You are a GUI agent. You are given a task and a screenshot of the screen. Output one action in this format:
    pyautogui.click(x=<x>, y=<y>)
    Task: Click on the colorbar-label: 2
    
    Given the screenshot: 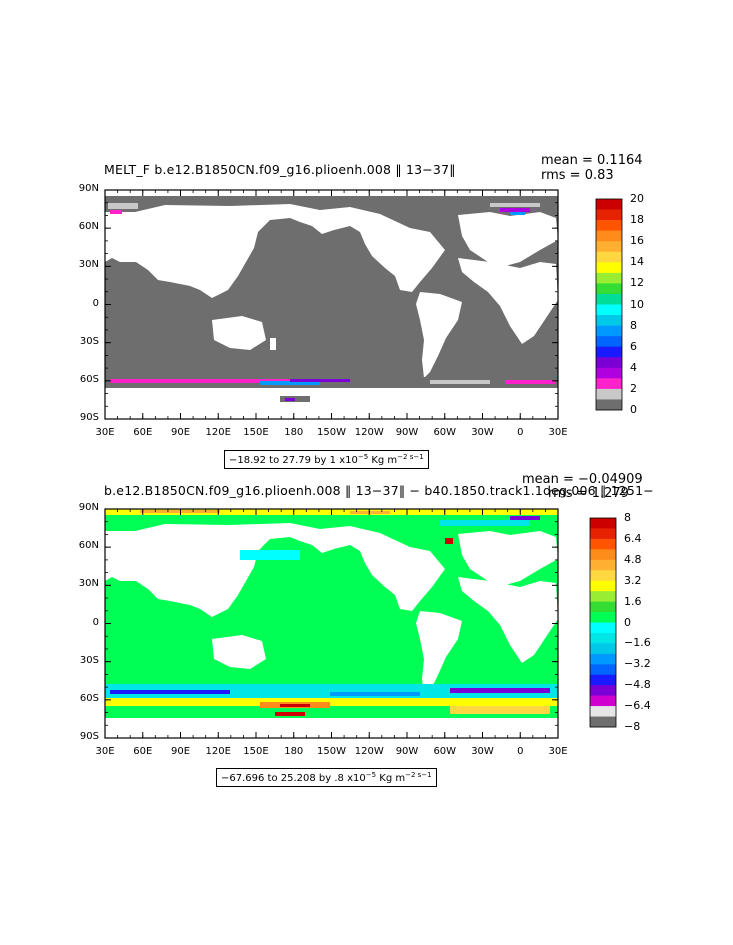 What is the action you would take?
    pyautogui.click(x=633, y=388)
    